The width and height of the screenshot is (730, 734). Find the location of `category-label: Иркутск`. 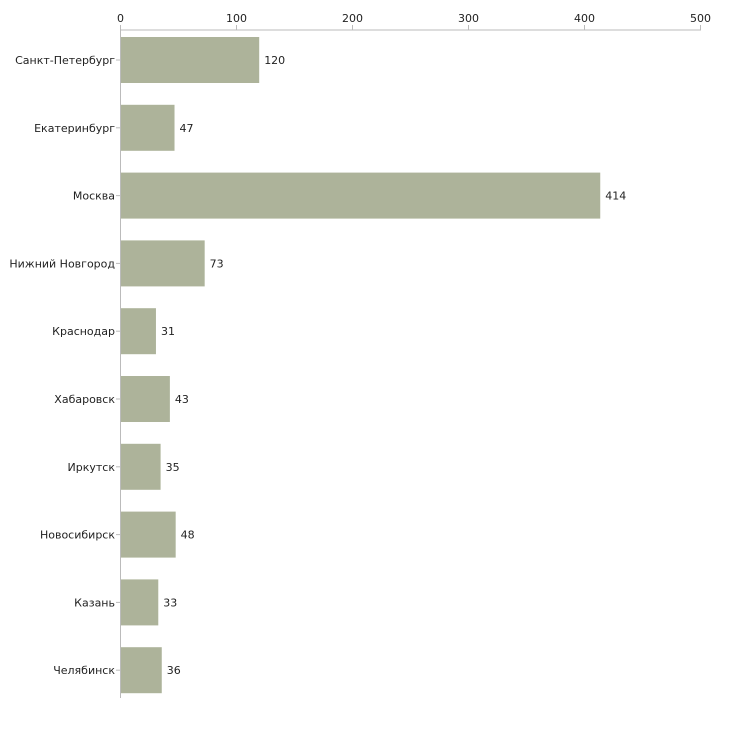

category-label: Иркутск is located at coordinates (92, 467).